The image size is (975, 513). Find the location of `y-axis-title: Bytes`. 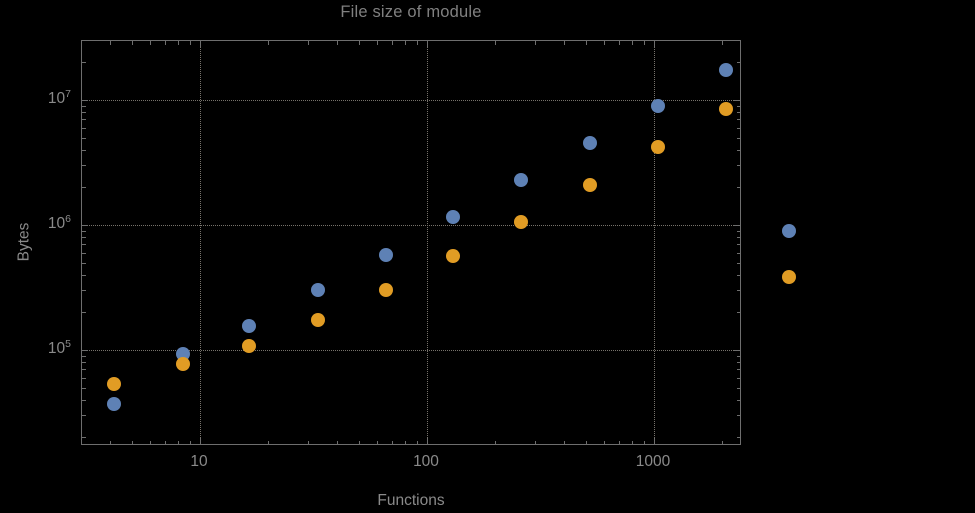

y-axis-title: Bytes is located at coordinates (24, 242).